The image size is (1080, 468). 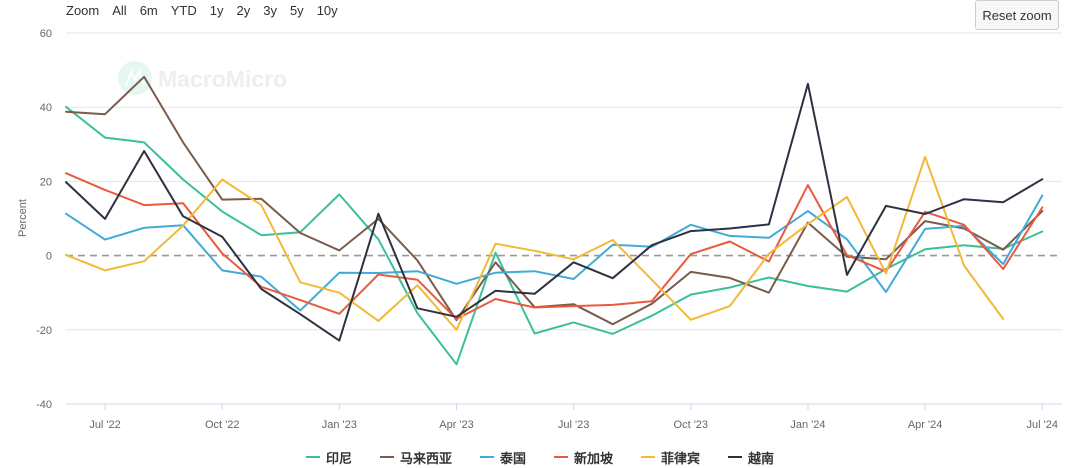 I want to click on x-tick-label: Jul '24, so click(x=1042, y=425).